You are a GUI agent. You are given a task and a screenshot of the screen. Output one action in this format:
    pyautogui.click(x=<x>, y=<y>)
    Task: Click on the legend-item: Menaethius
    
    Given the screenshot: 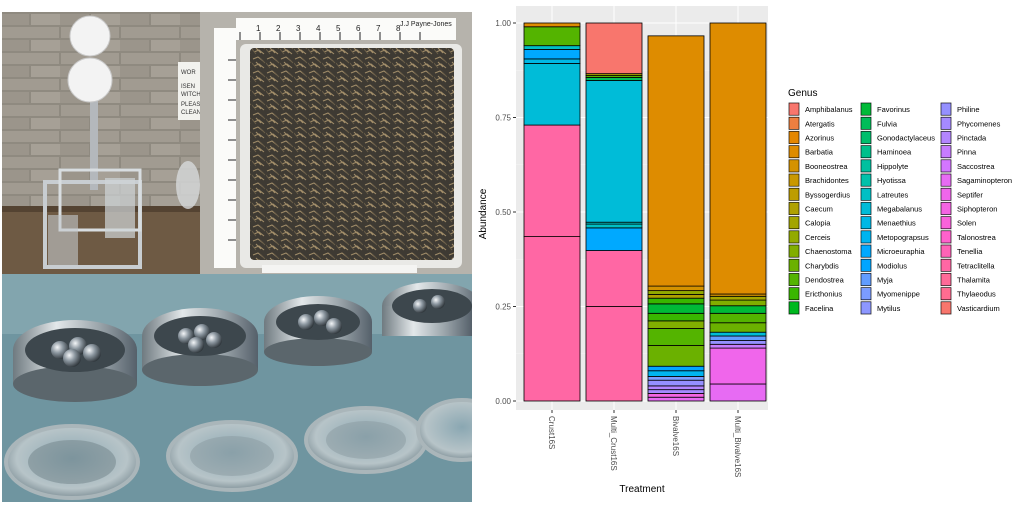 What is the action you would take?
    pyautogui.click(x=888, y=222)
    